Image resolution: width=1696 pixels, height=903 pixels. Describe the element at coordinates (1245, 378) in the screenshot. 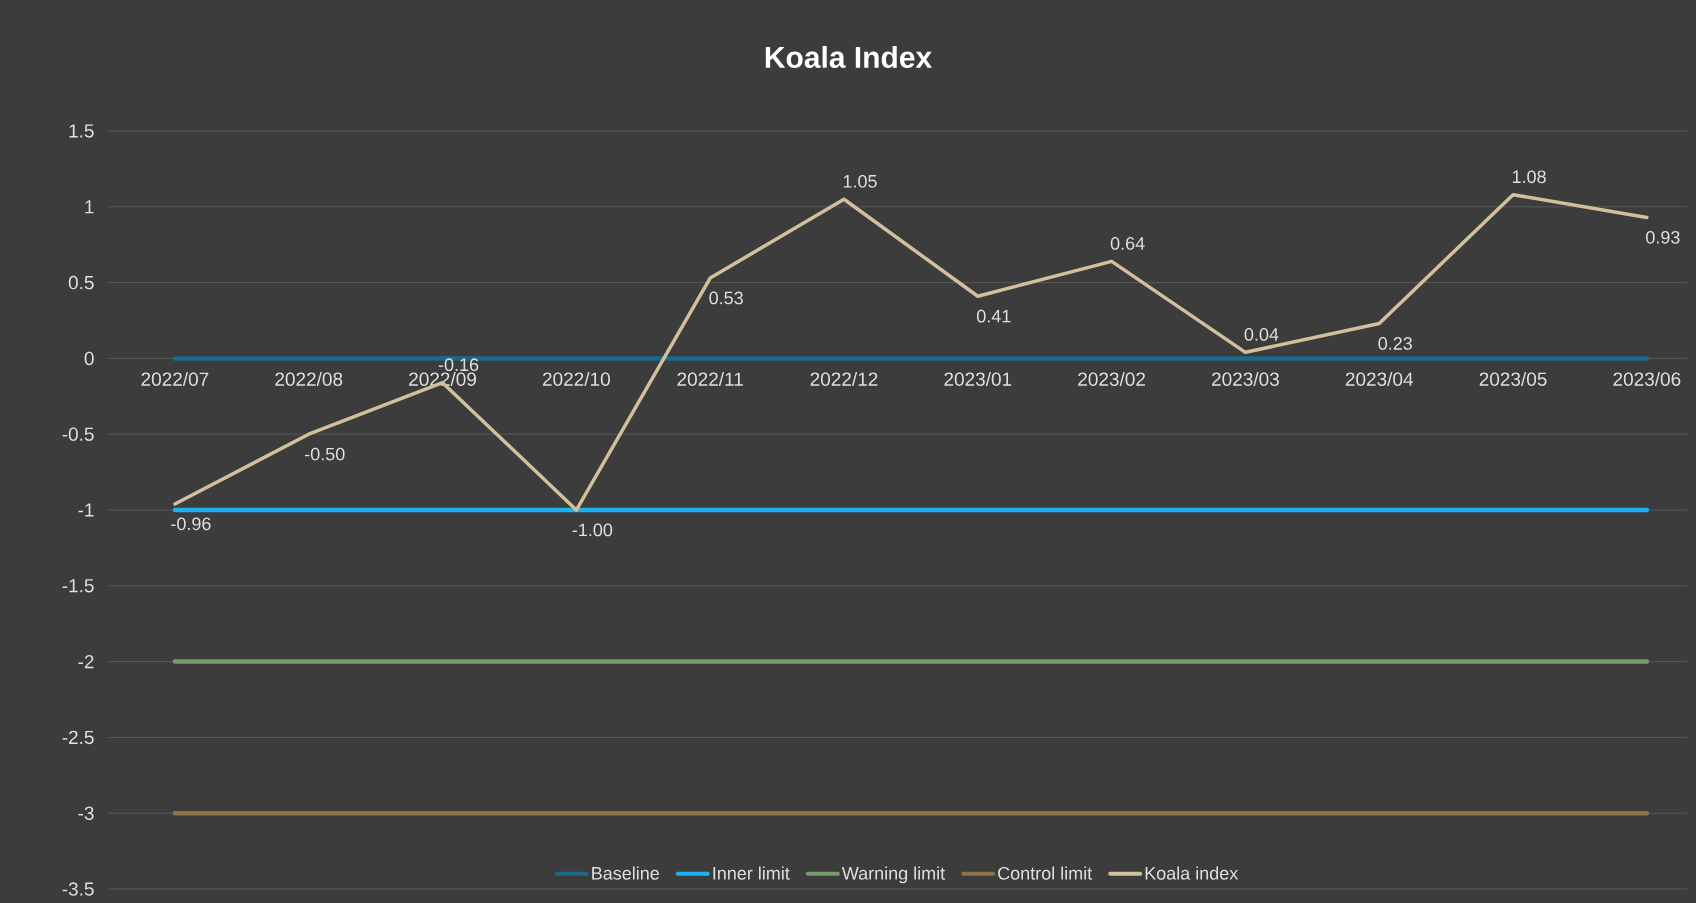

I see `x-tick-label: 2023/03` at that location.